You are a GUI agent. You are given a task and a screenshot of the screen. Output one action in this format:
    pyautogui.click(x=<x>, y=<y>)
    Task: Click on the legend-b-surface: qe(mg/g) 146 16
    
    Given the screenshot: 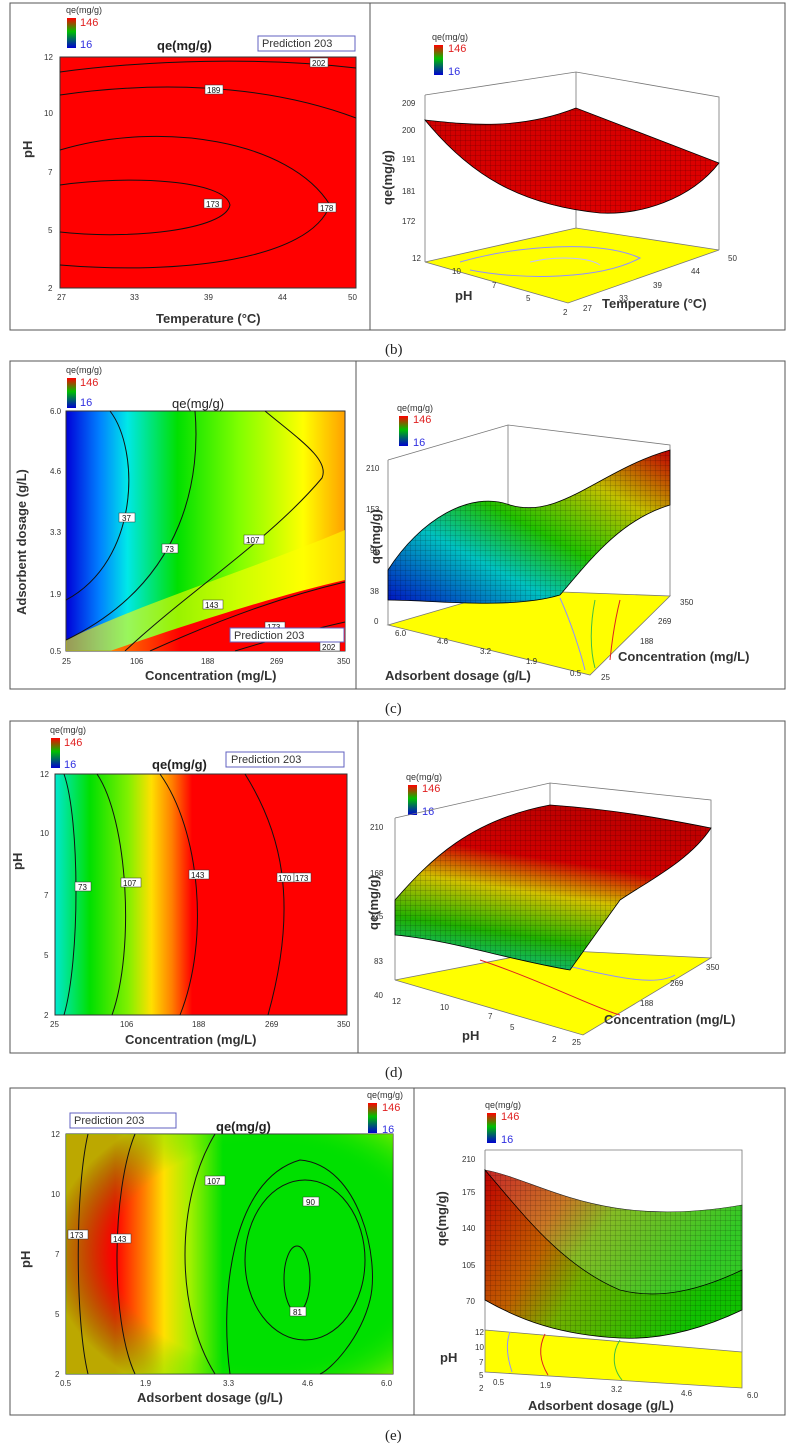 What is the action you would take?
    pyautogui.click(x=450, y=55)
    